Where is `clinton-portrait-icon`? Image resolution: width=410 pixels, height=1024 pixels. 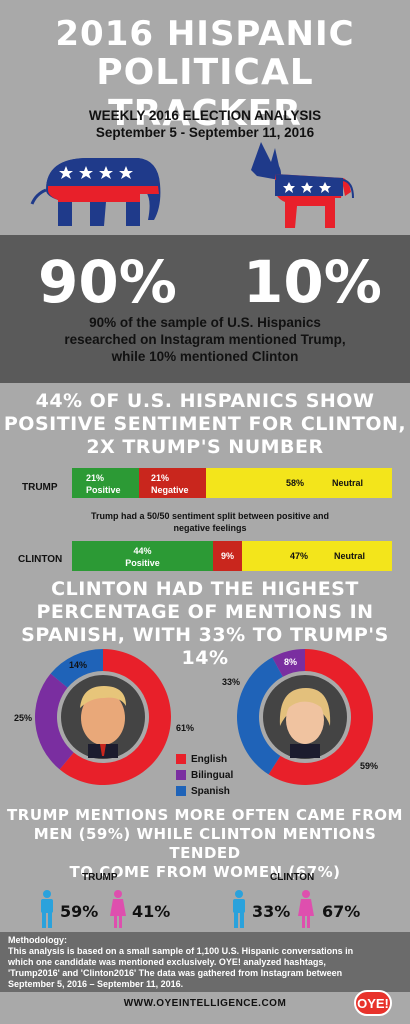
clinton-portrait-icon is located at coordinates (305, 723).